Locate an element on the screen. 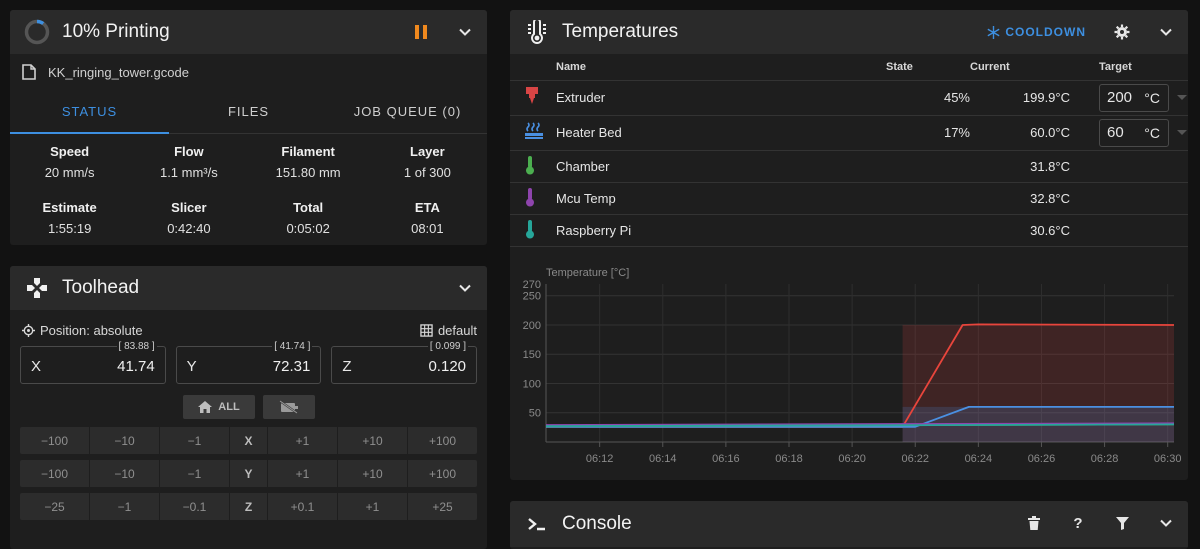 Image resolution: width=1200 pixels, height=549 pixels. crosshair-icon is located at coordinates (28, 330).